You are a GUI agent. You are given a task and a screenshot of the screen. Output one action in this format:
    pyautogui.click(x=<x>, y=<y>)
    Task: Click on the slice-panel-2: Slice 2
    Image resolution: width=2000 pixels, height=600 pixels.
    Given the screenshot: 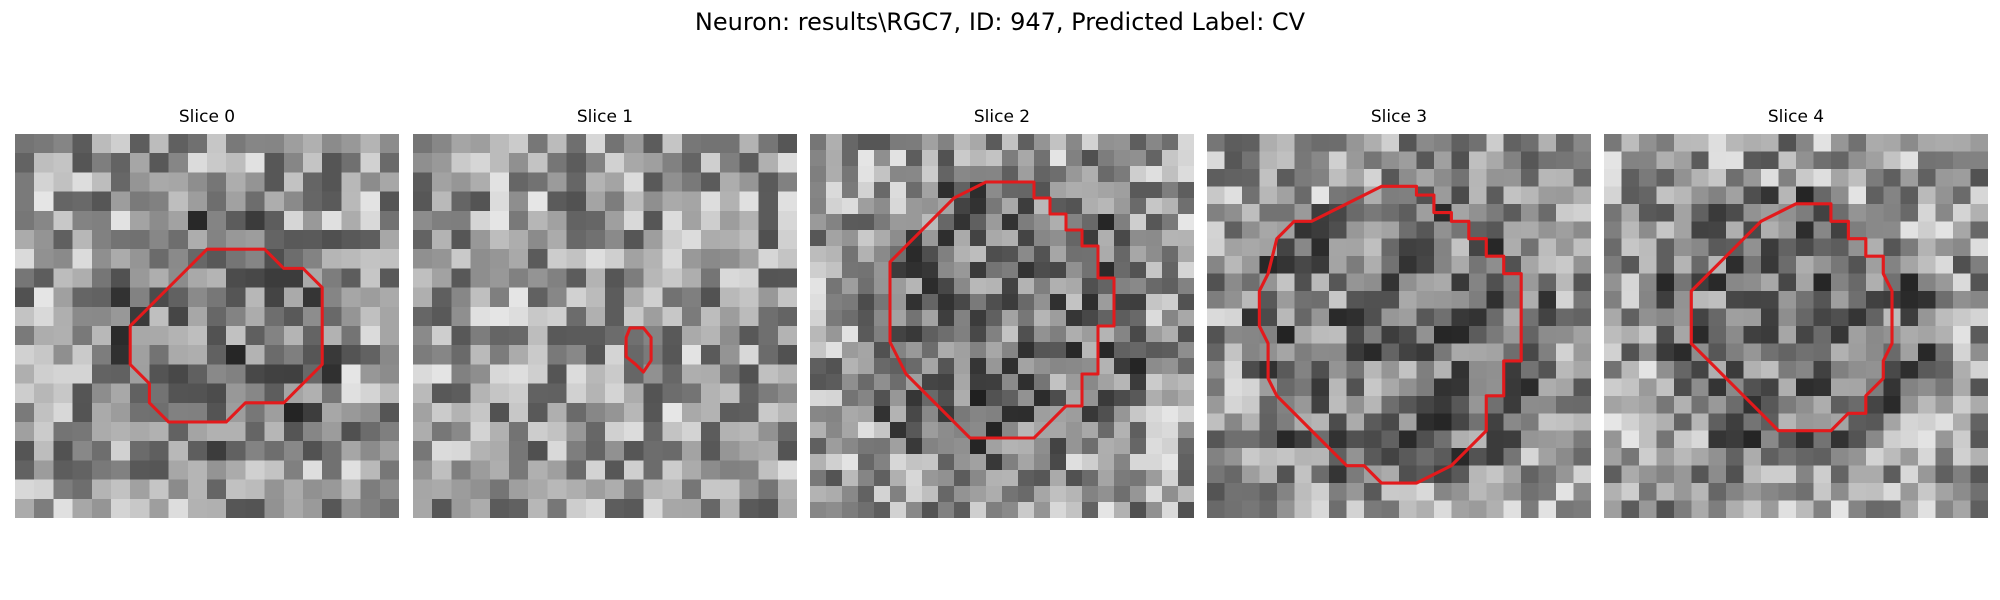 What is the action you would take?
    pyautogui.click(x=1002, y=312)
    